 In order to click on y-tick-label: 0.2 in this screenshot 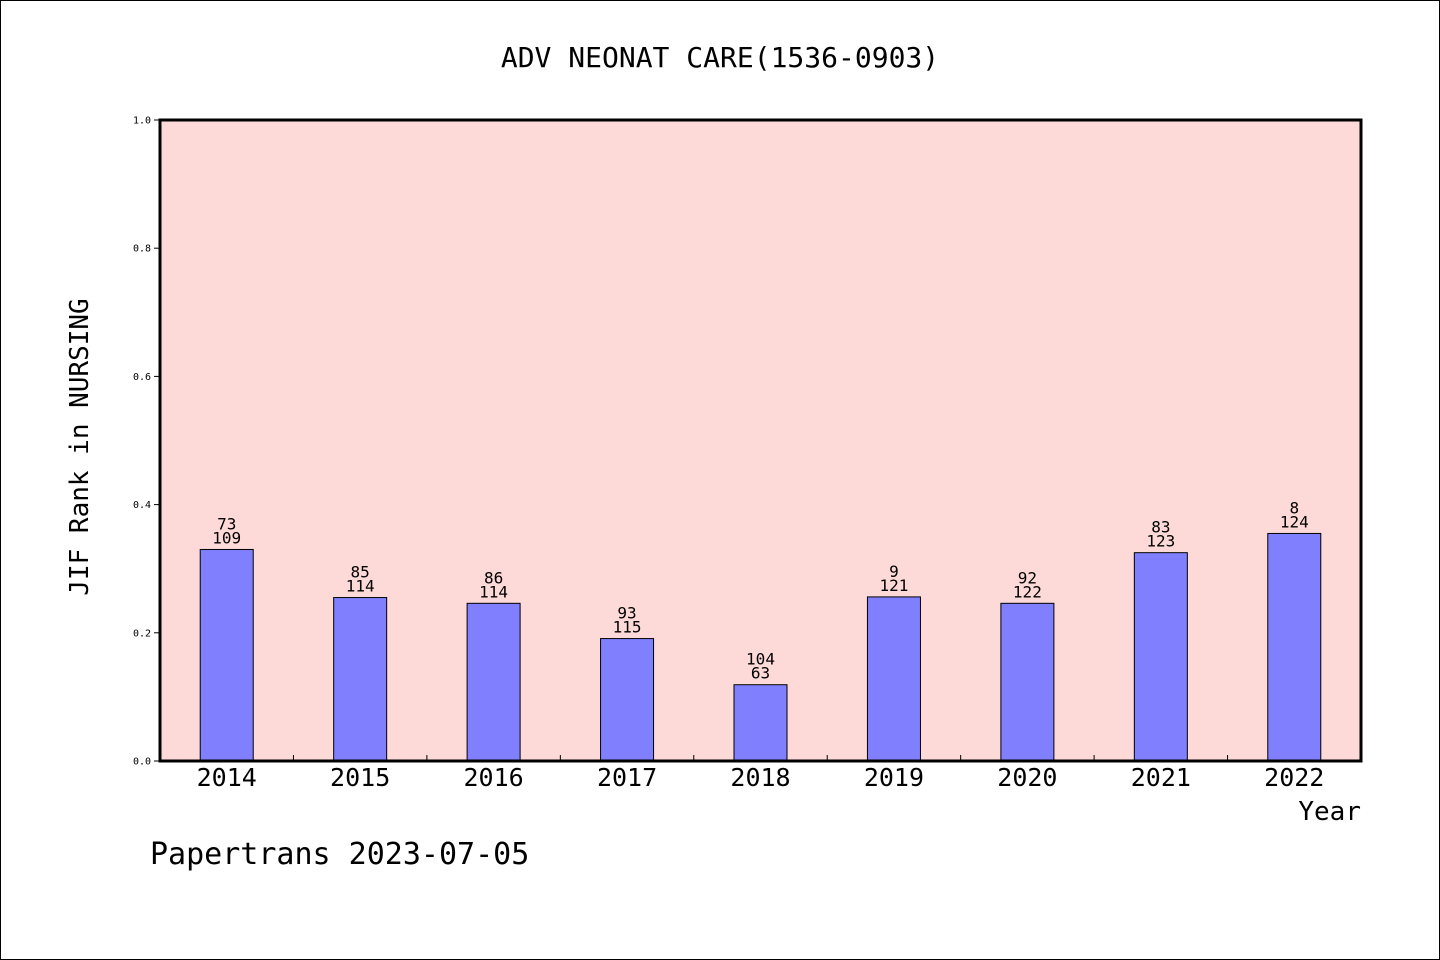, I will do `click(142, 633)`.